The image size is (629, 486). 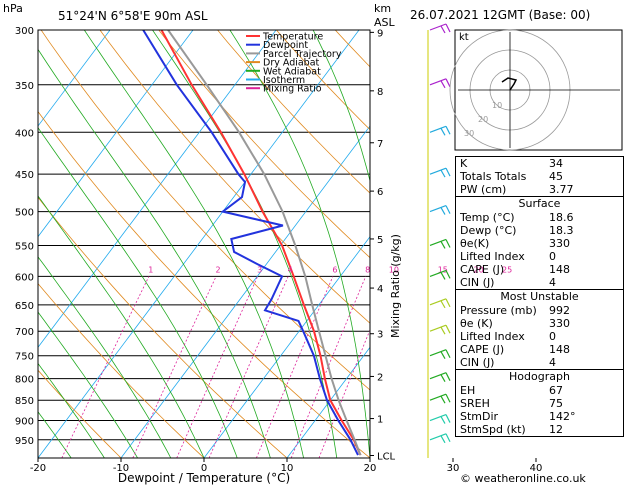 What do you see at coordinates (468, 390) in the screenshot?
I see `index-label: EH` at bounding box center [468, 390].